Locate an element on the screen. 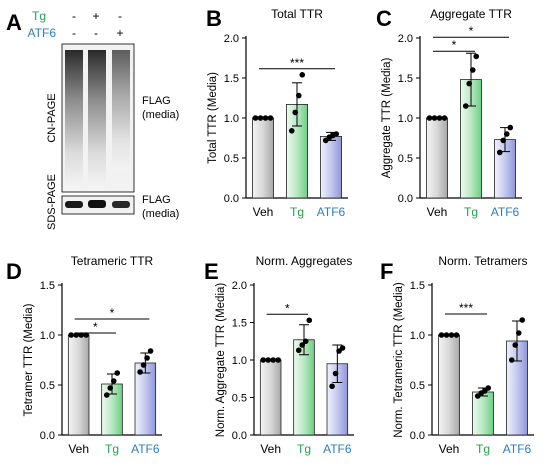 The image size is (550, 474). panel-letter: C is located at coordinates (384, 18).